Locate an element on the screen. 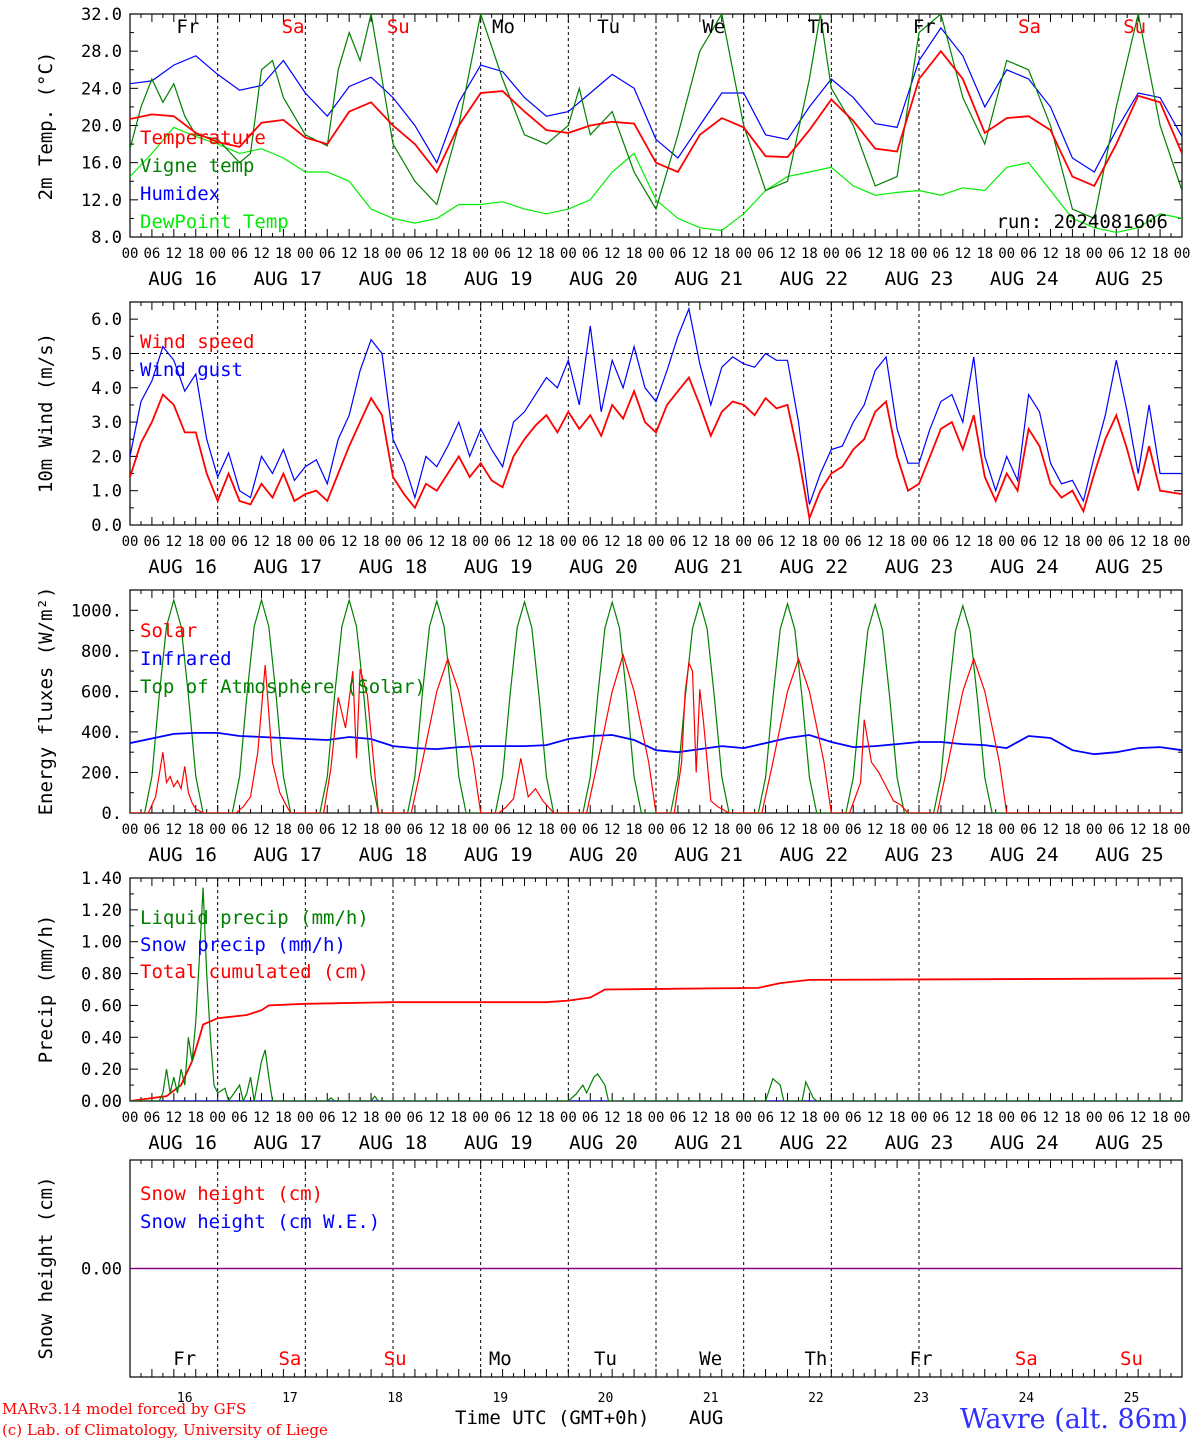 Image resolution: width=1194 pixels, height=1440 pixels. y-tick-label: 5.0 is located at coordinates (106, 354).